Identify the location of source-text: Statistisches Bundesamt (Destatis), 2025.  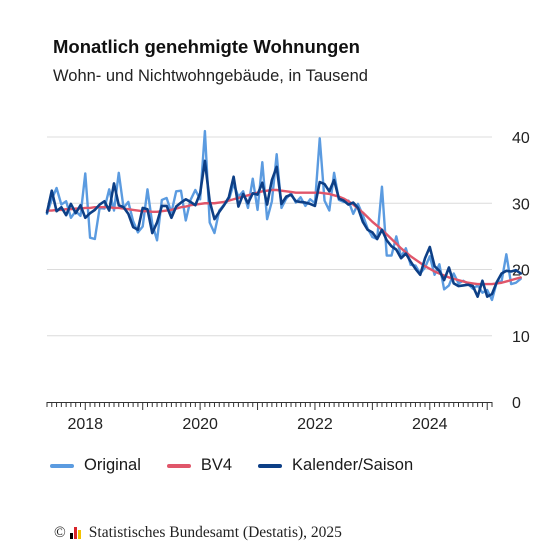
(215, 532).